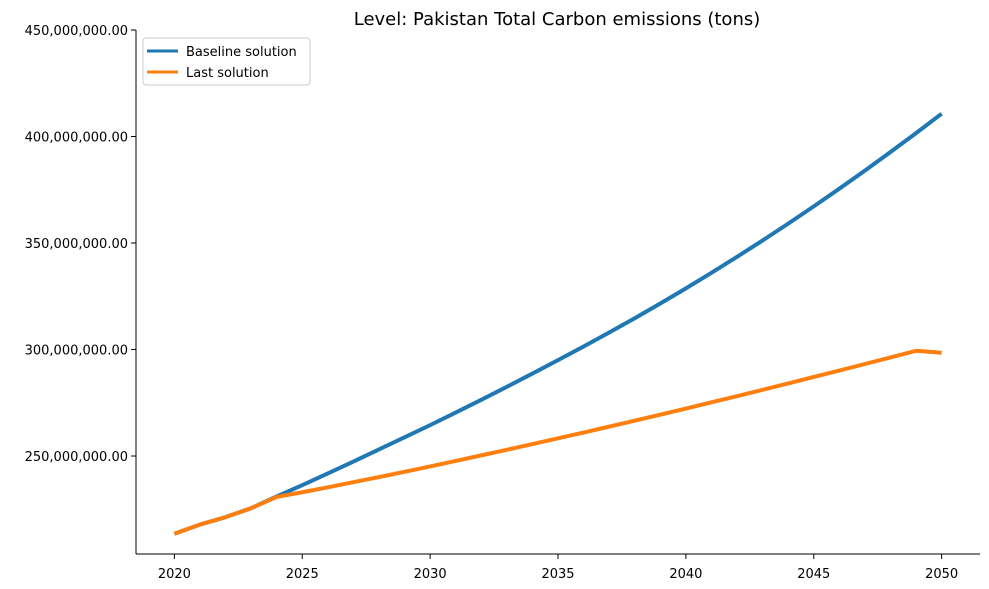 The image size is (989, 589). Describe the element at coordinates (227, 73) in the screenshot. I see `legend-label-last: Last solution` at that location.